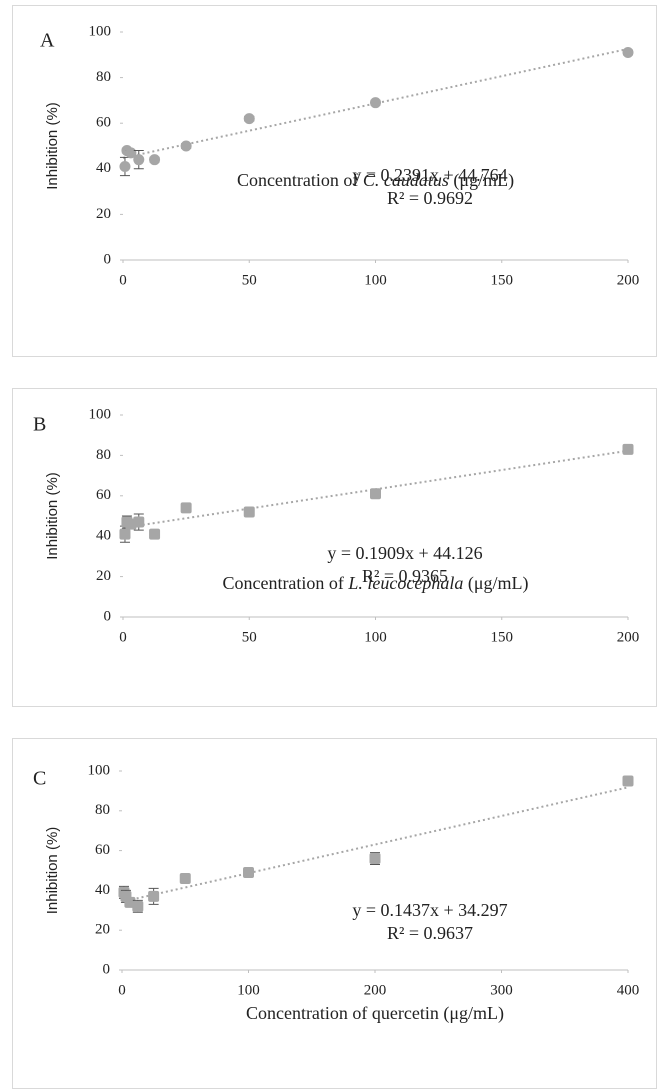 The width and height of the screenshot is (657, 1091). I want to click on trend-r2: R² = 0.9365, so click(405, 576).